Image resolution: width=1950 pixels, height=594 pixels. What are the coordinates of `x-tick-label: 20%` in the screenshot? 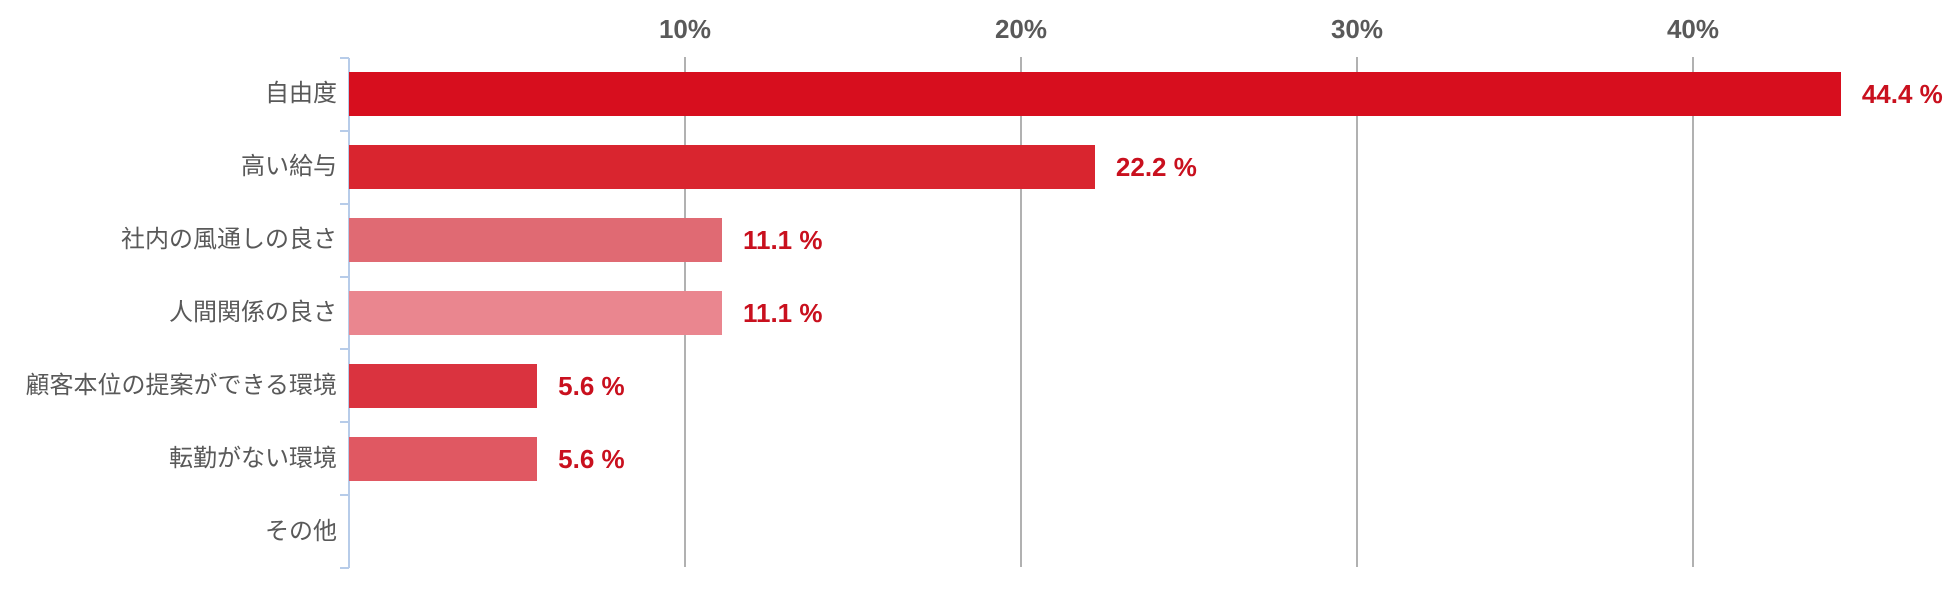 It's located at (1021, 29).